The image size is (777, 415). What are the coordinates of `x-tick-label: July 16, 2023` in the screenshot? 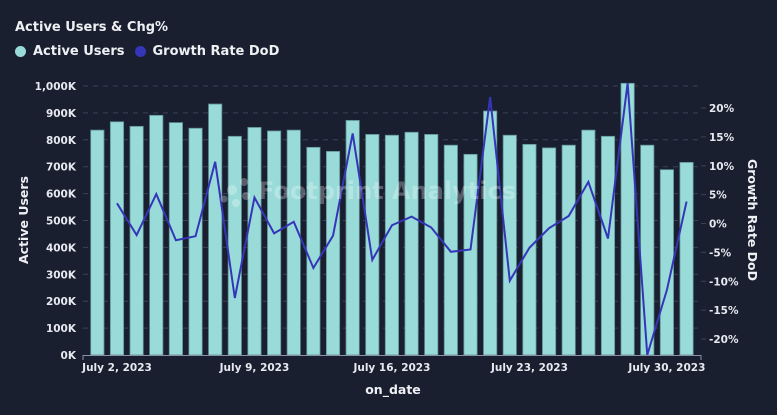 It's located at (391, 368).